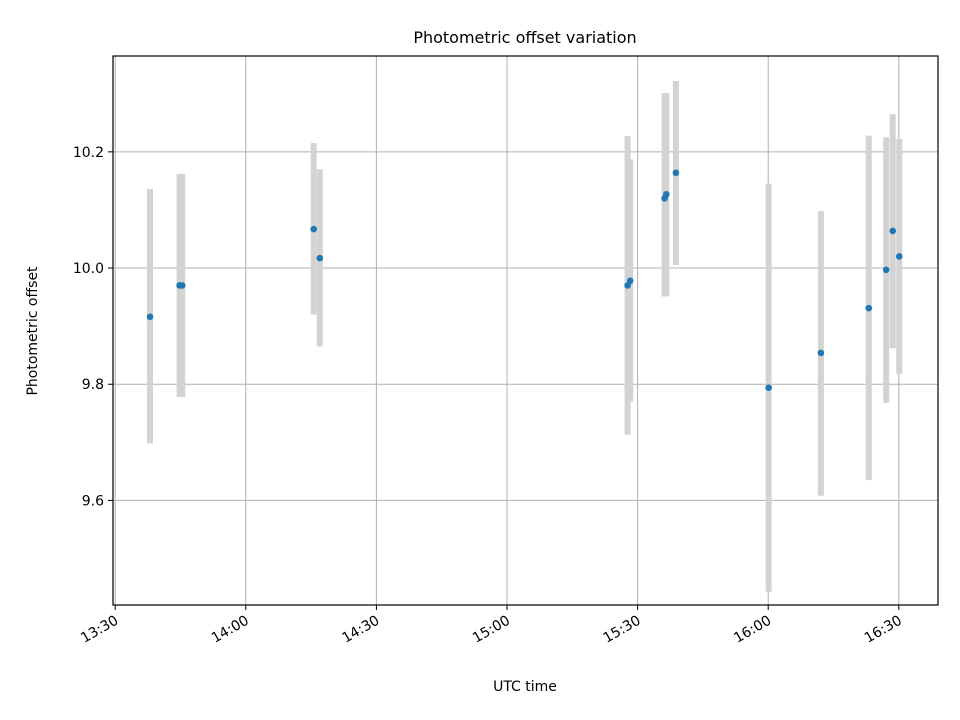 The height and width of the screenshot is (720, 960). What do you see at coordinates (33, 331) in the screenshot?
I see `y-axis-label: Photometric offset` at bounding box center [33, 331].